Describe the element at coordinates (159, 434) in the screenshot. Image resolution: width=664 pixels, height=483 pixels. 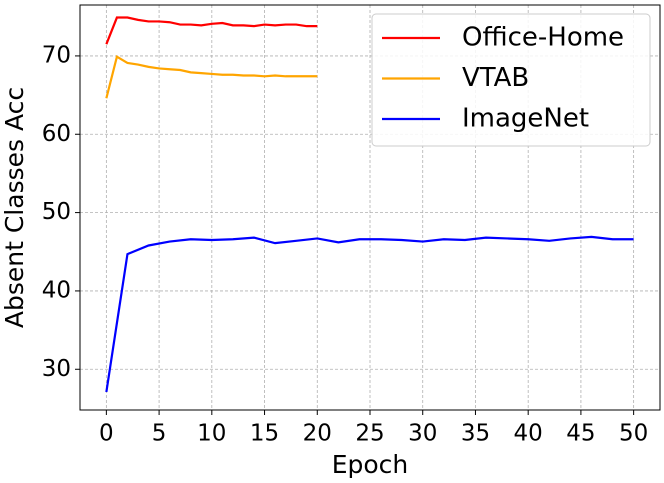
I see `x-tick-label: 5` at that location.